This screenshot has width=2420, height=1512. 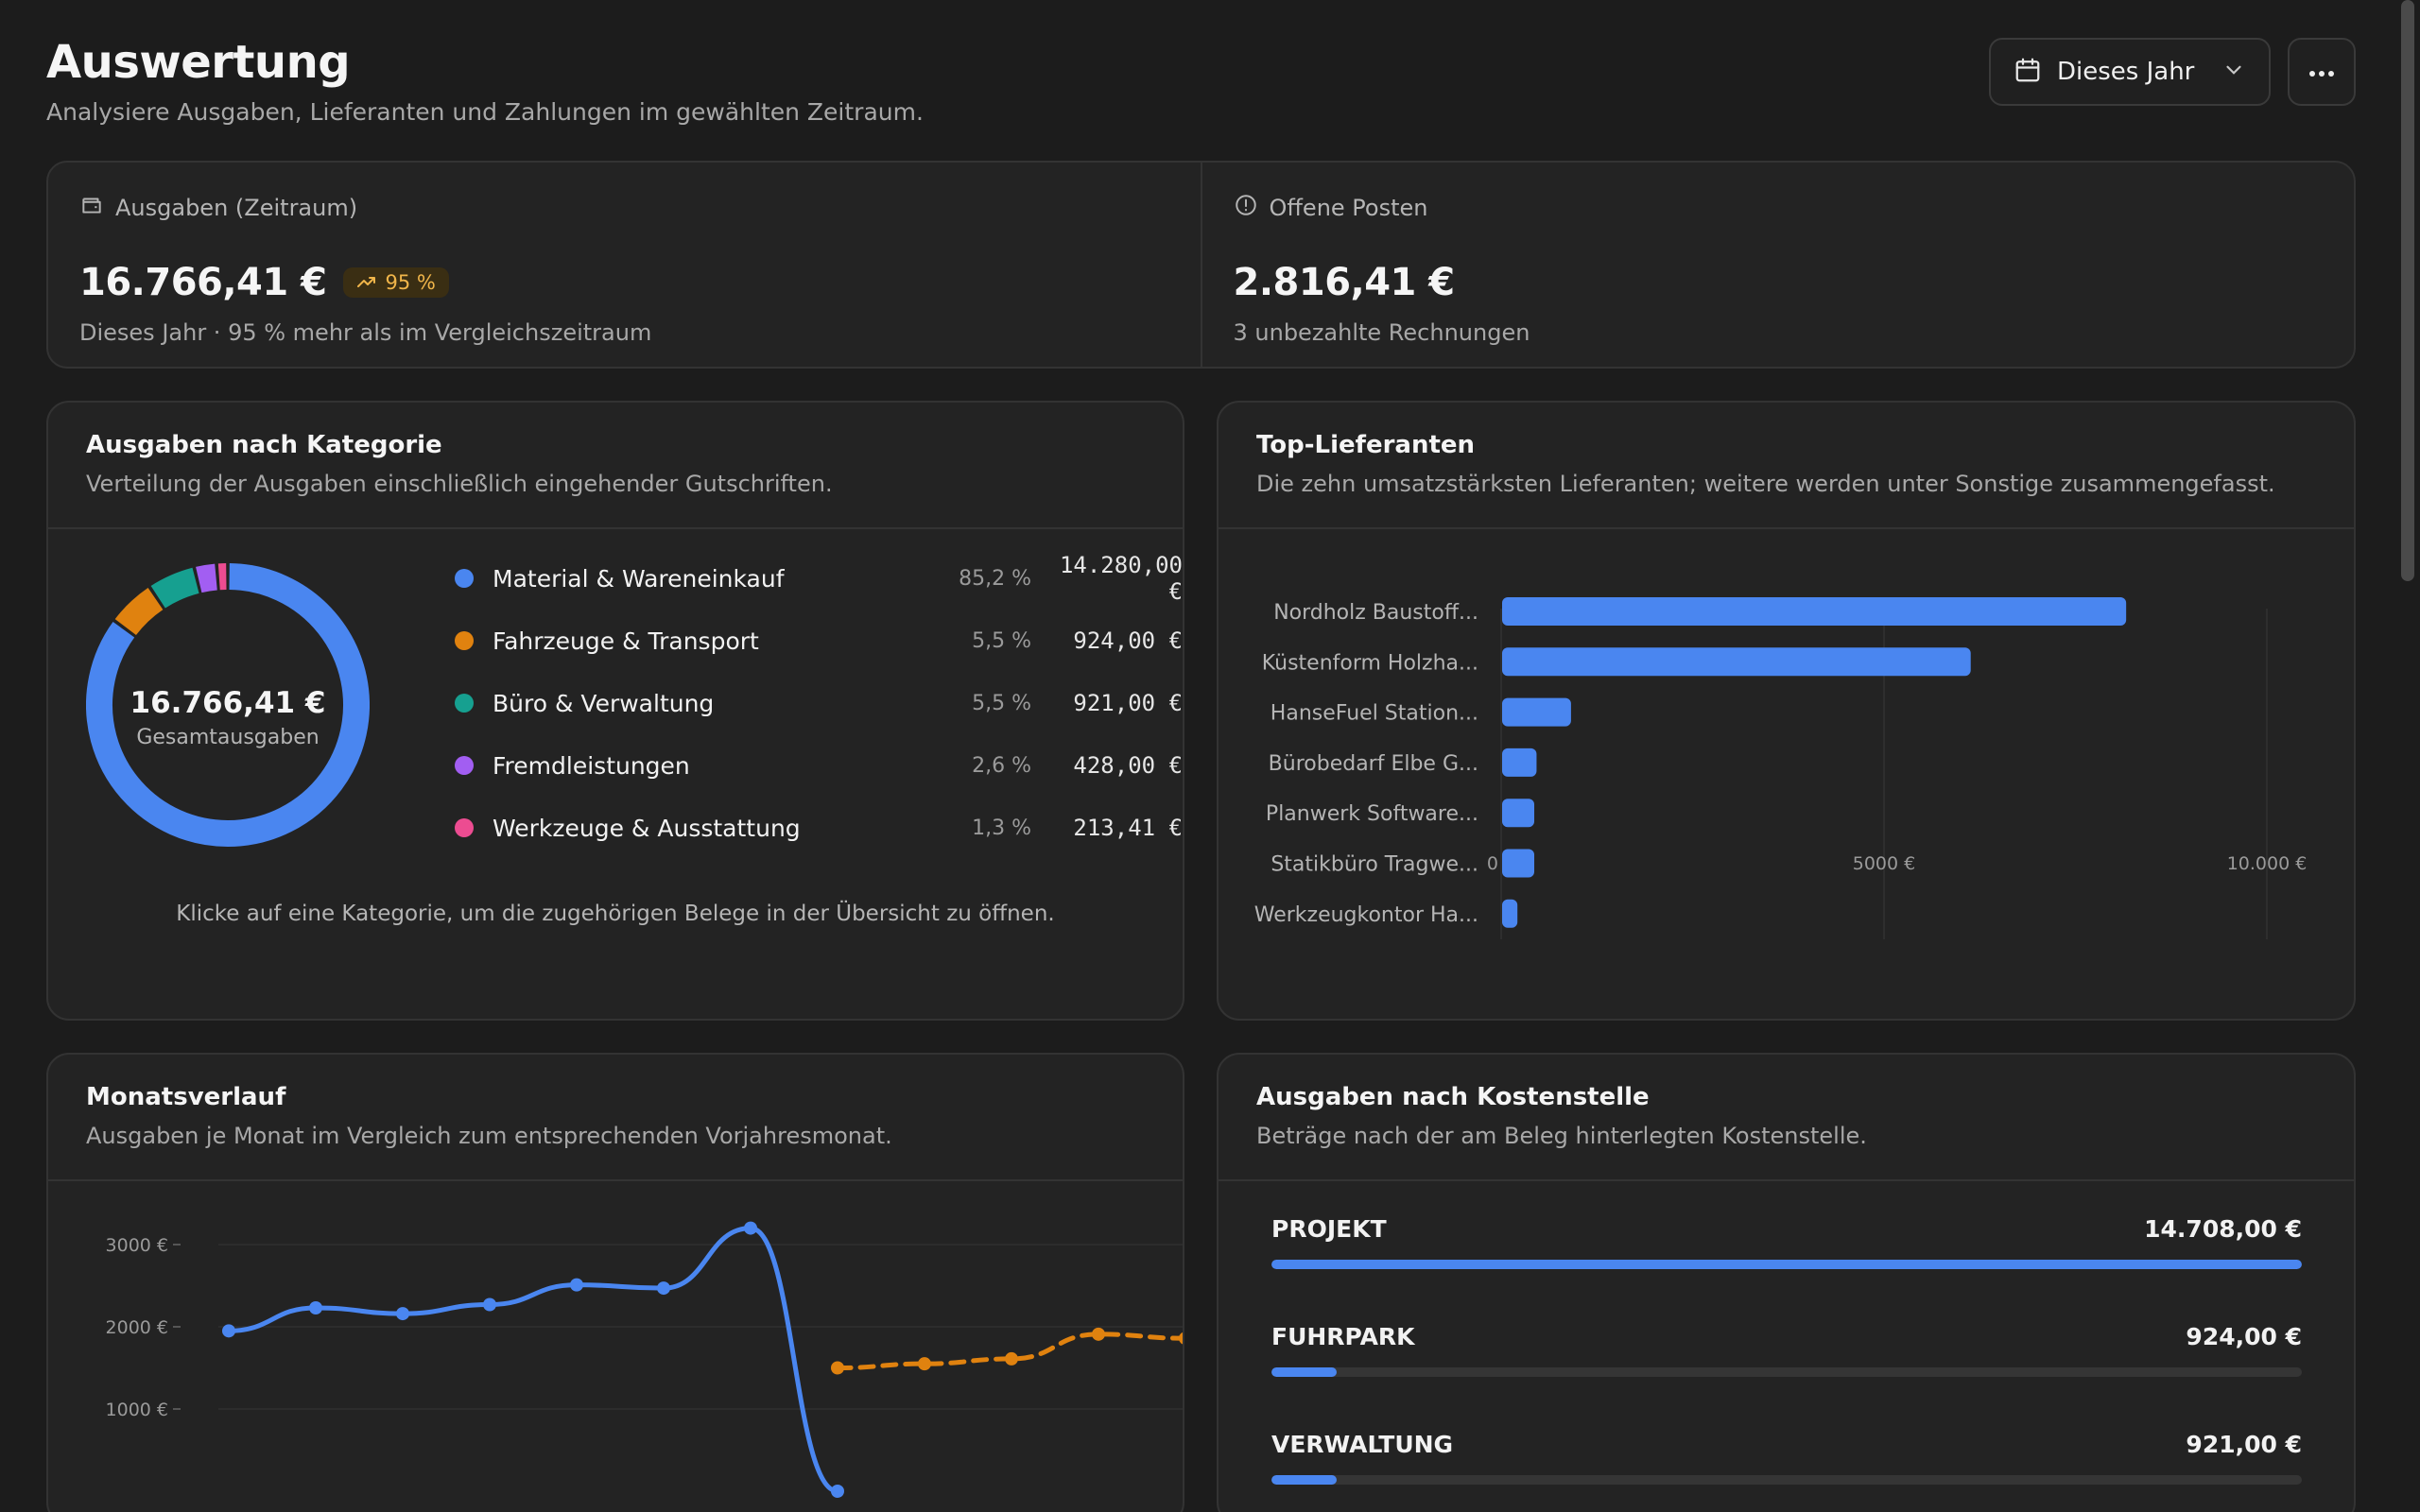 What do you see at coordinates (2244, 1336) in the screenshot?
I see `cost-center-amount: 924,00 €` at bounding box center [2244, 1336].